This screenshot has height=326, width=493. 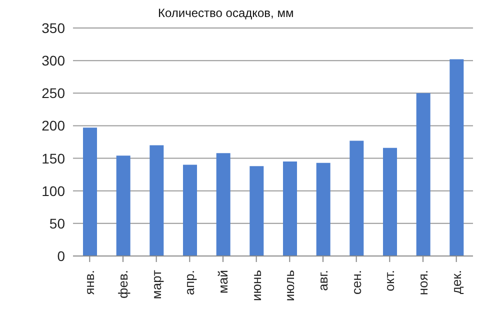 I want to click on x-tick-label: июнь, so click(x=256, y=285).